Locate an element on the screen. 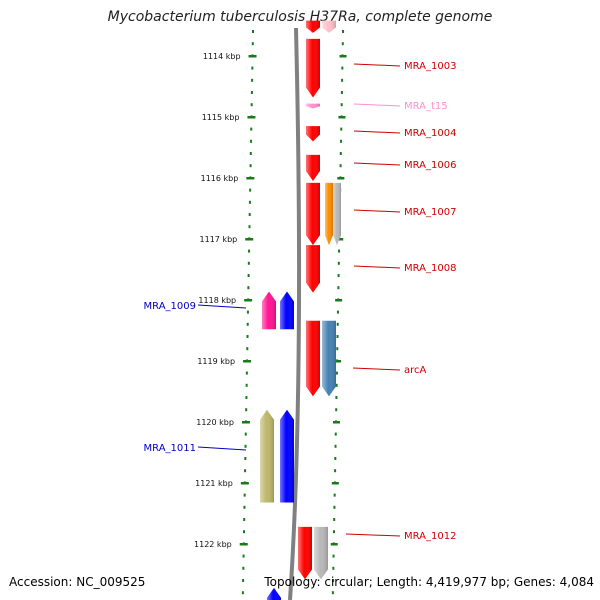  right-tick-track is located at coordinates (337, 312).